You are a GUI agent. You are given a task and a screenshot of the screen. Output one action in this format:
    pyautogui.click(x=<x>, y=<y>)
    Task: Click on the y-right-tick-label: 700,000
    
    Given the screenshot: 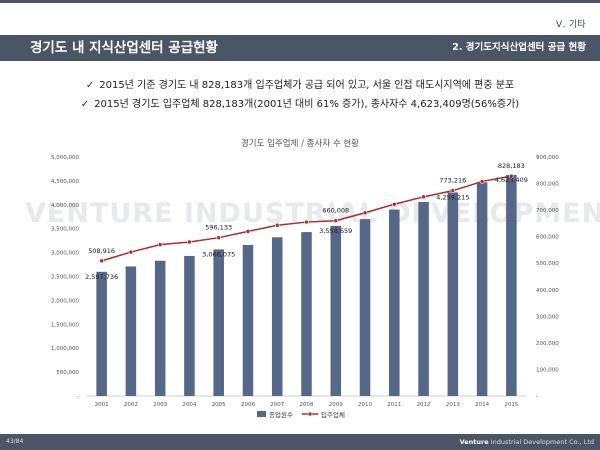 What is the action you would take?
    pyautogui.click(x=547, y=211)
    